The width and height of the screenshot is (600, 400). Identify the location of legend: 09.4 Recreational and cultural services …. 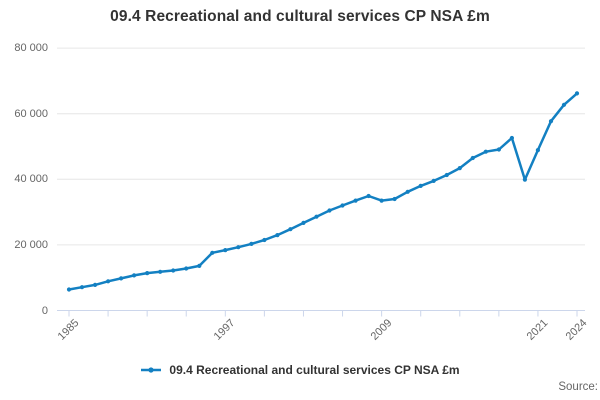
(300, 370).